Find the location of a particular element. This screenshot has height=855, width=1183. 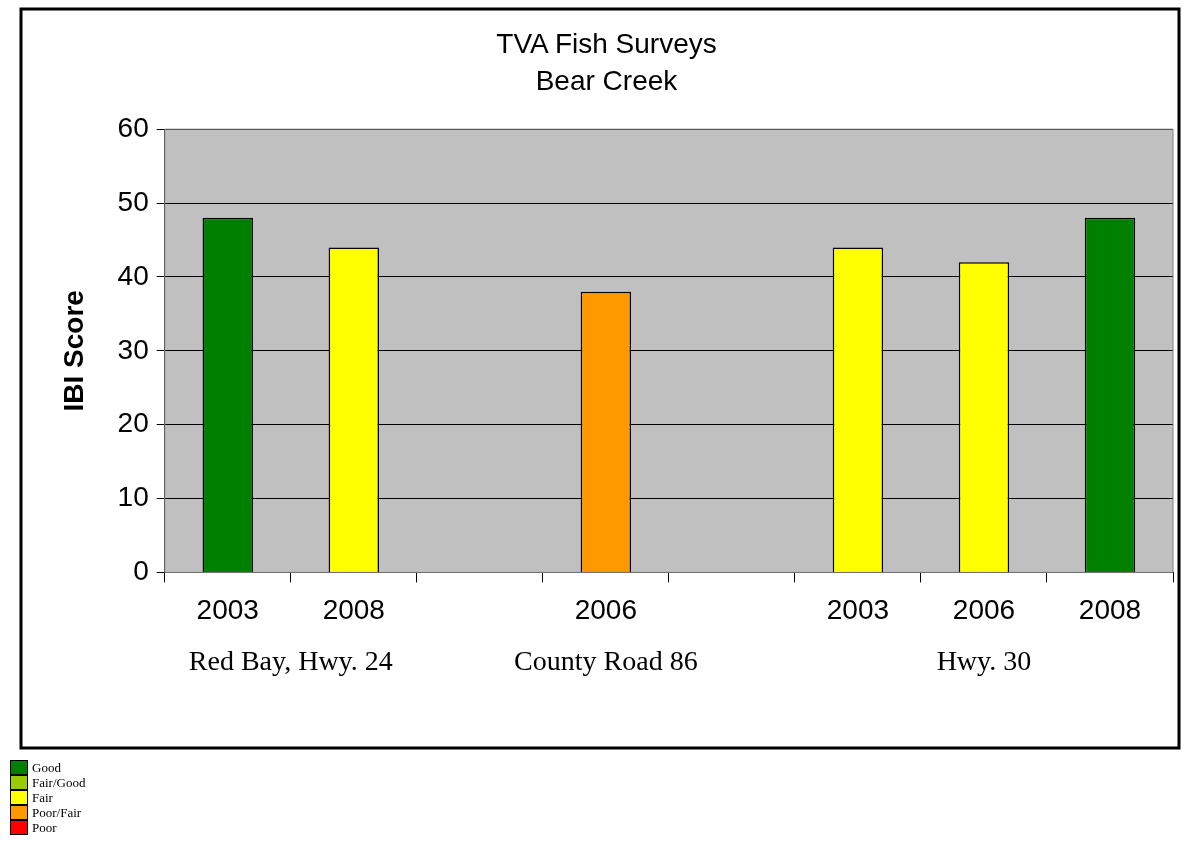

y-tick-label: 30 is located at coordinates (133, 349).